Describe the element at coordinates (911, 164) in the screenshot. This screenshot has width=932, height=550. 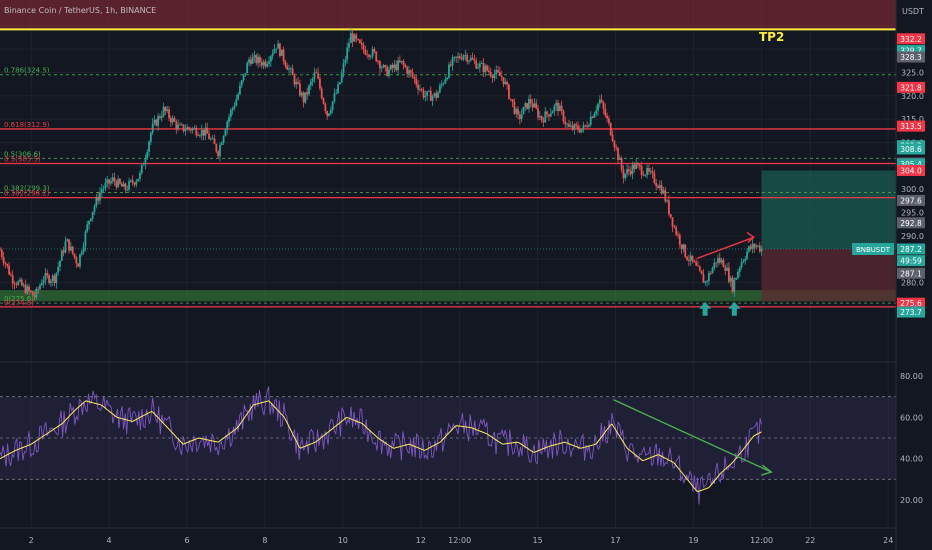
I see `price-label-text: 305.4` at that location.